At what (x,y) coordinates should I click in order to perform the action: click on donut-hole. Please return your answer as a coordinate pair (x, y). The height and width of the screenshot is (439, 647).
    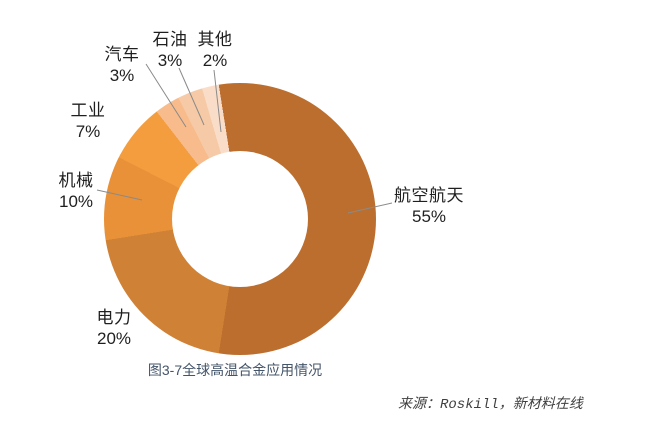
    Looking at the image, I should click on (240, 219).